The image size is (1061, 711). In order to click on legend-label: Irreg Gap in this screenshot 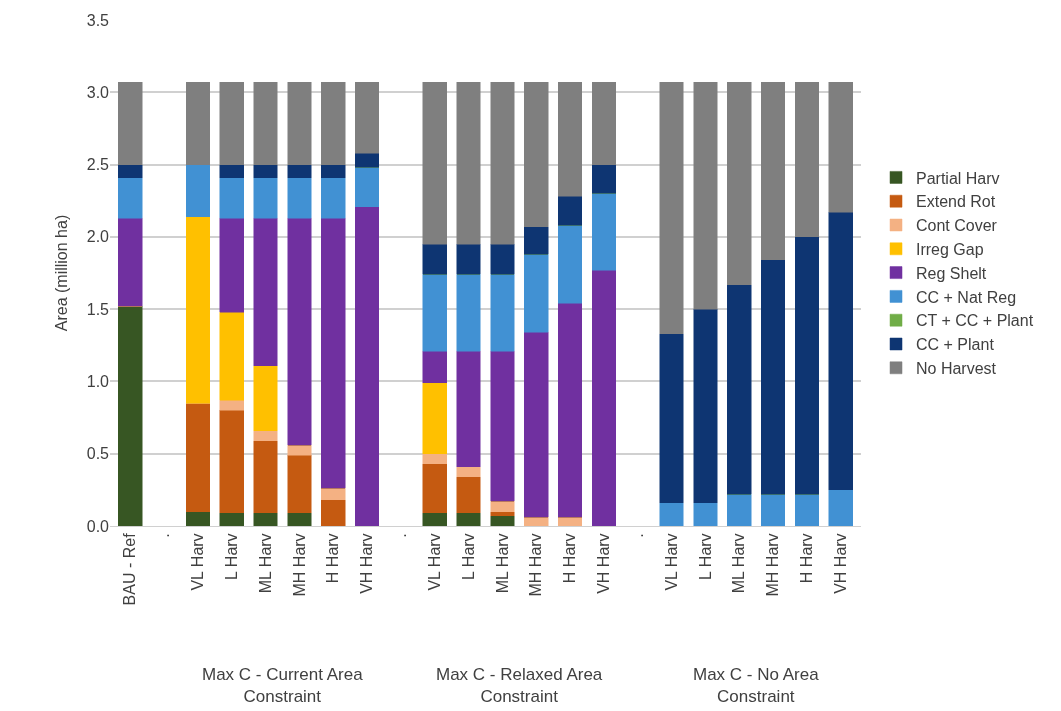, I will do `click(950, 250)`.